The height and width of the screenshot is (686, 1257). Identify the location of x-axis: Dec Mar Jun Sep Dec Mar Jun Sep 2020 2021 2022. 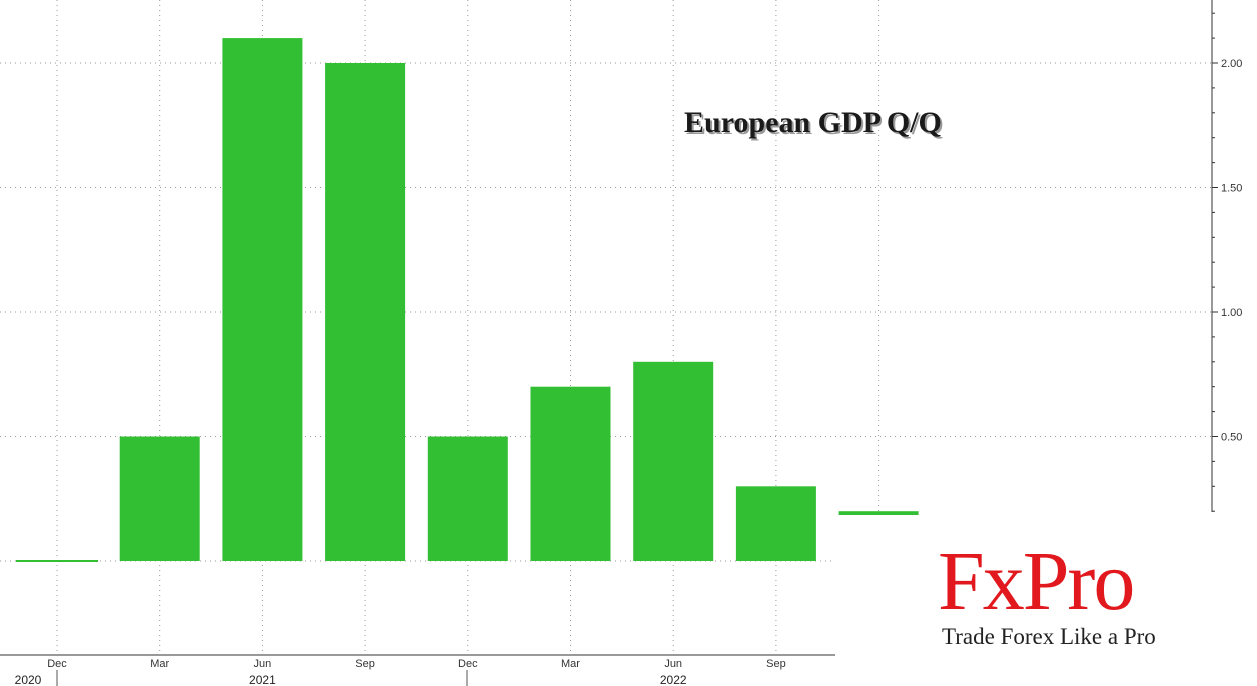
(417, 670).